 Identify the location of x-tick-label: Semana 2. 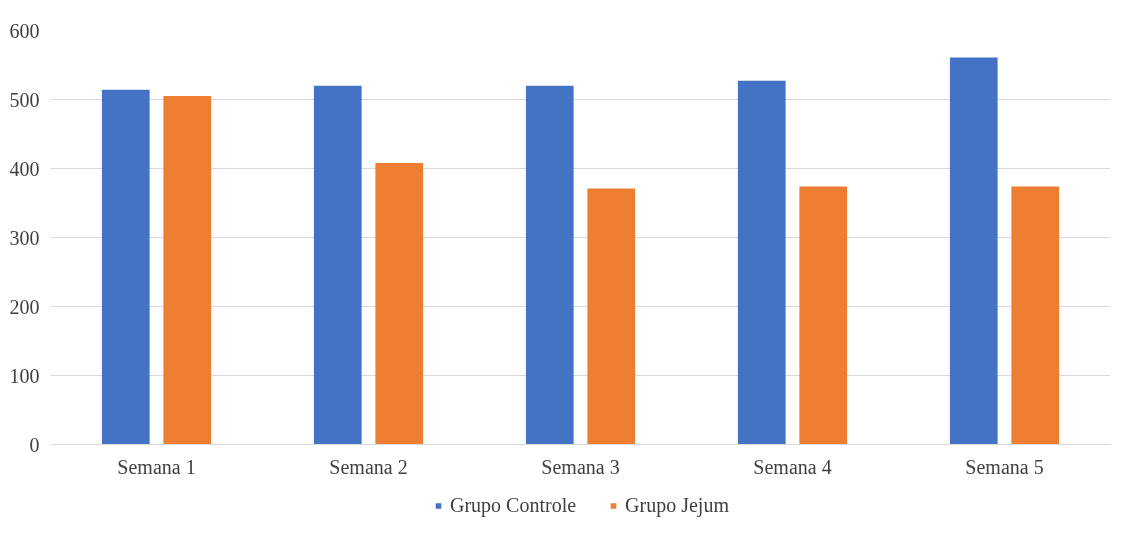
(368, 466).